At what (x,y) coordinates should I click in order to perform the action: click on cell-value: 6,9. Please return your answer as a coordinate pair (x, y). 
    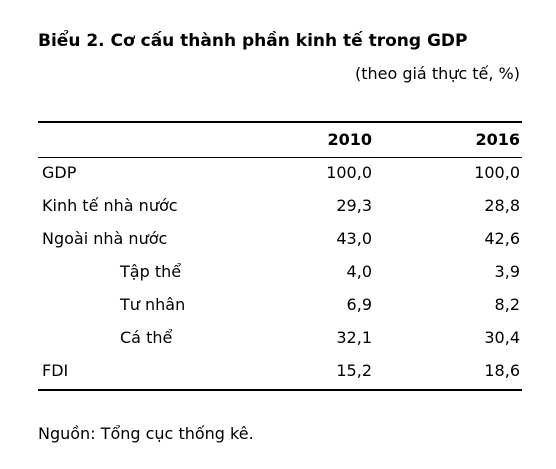
    Looking at the image, I should click on (359, 304).